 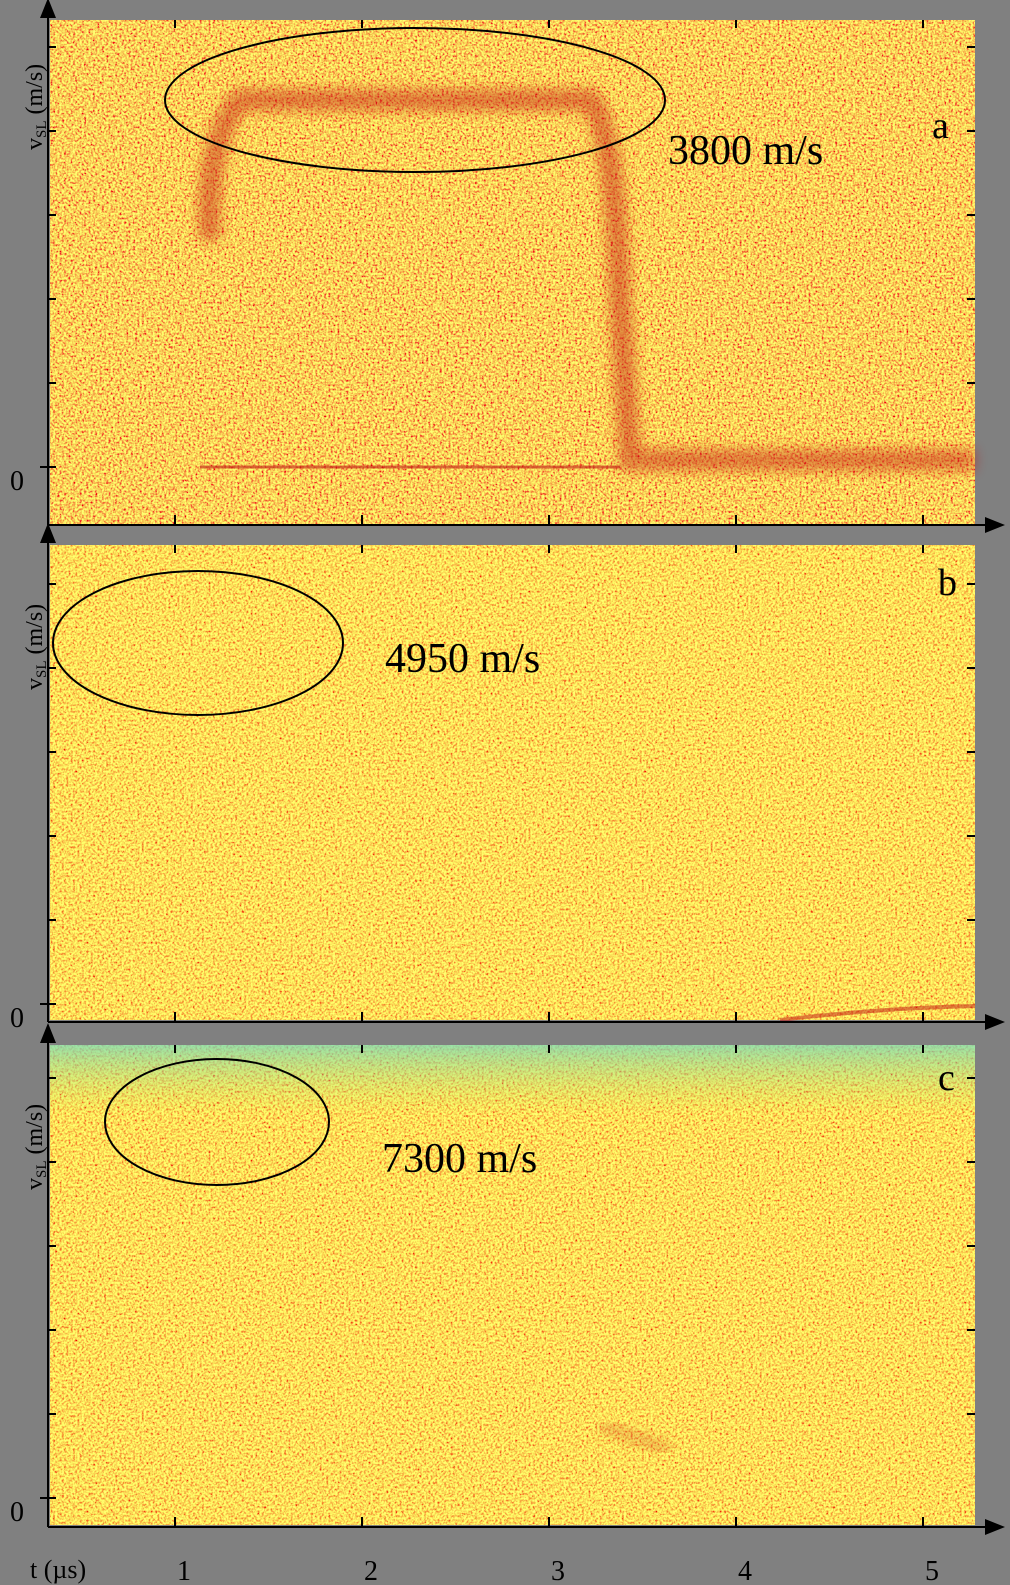 What do you see at coordinates (462, 659) in the screenshot?
I see `annotation: 4950 m/s` at bounding box center [462, 659].